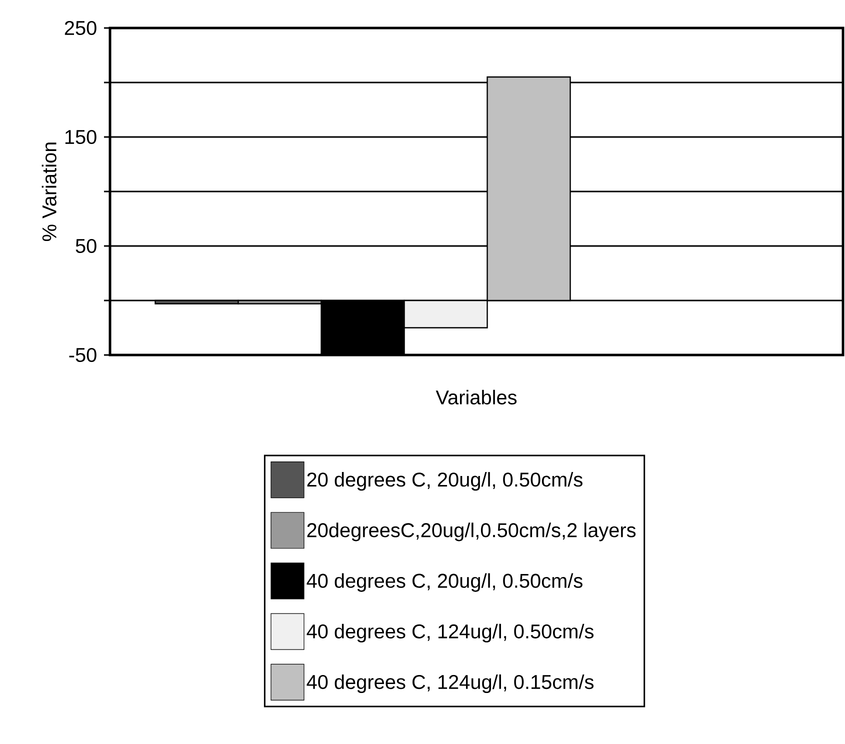  Describe the element at coordinates (450, 633) in the screenshot. I see `legend-label: 40 degrees C, 124ug/l, 0.50cm/s` at that location.